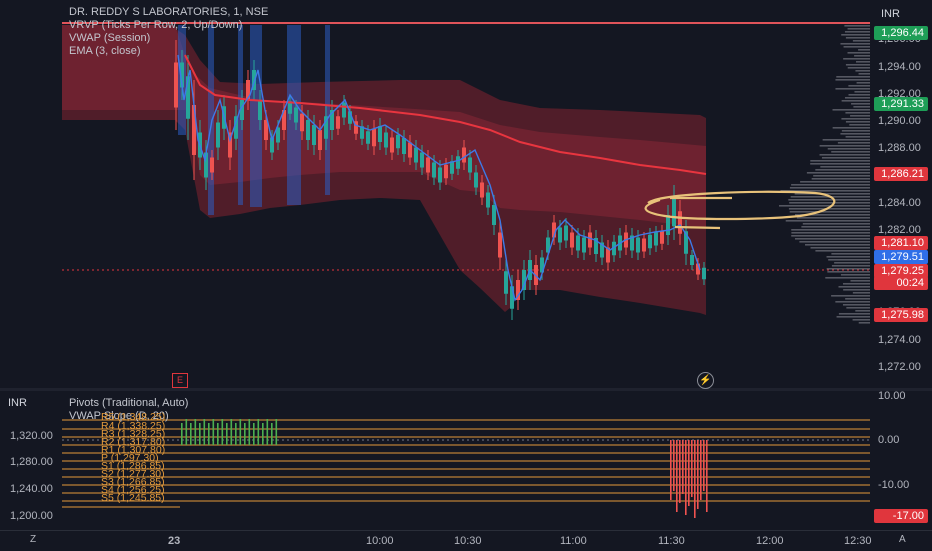  What do you see at coordinates (380, 541) in the screenshot?
I see `time-tick: 10:00` at bounding box center [380, 541].